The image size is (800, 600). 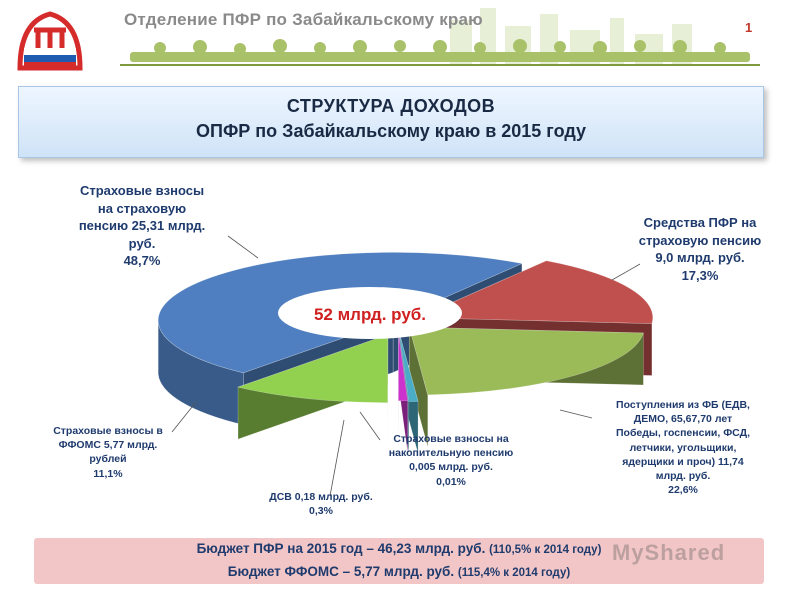 What do you see at coordinates (142, 208) in the screenshot?
I see `slice-label-line: на страховую` at bounding box center [142, 208].